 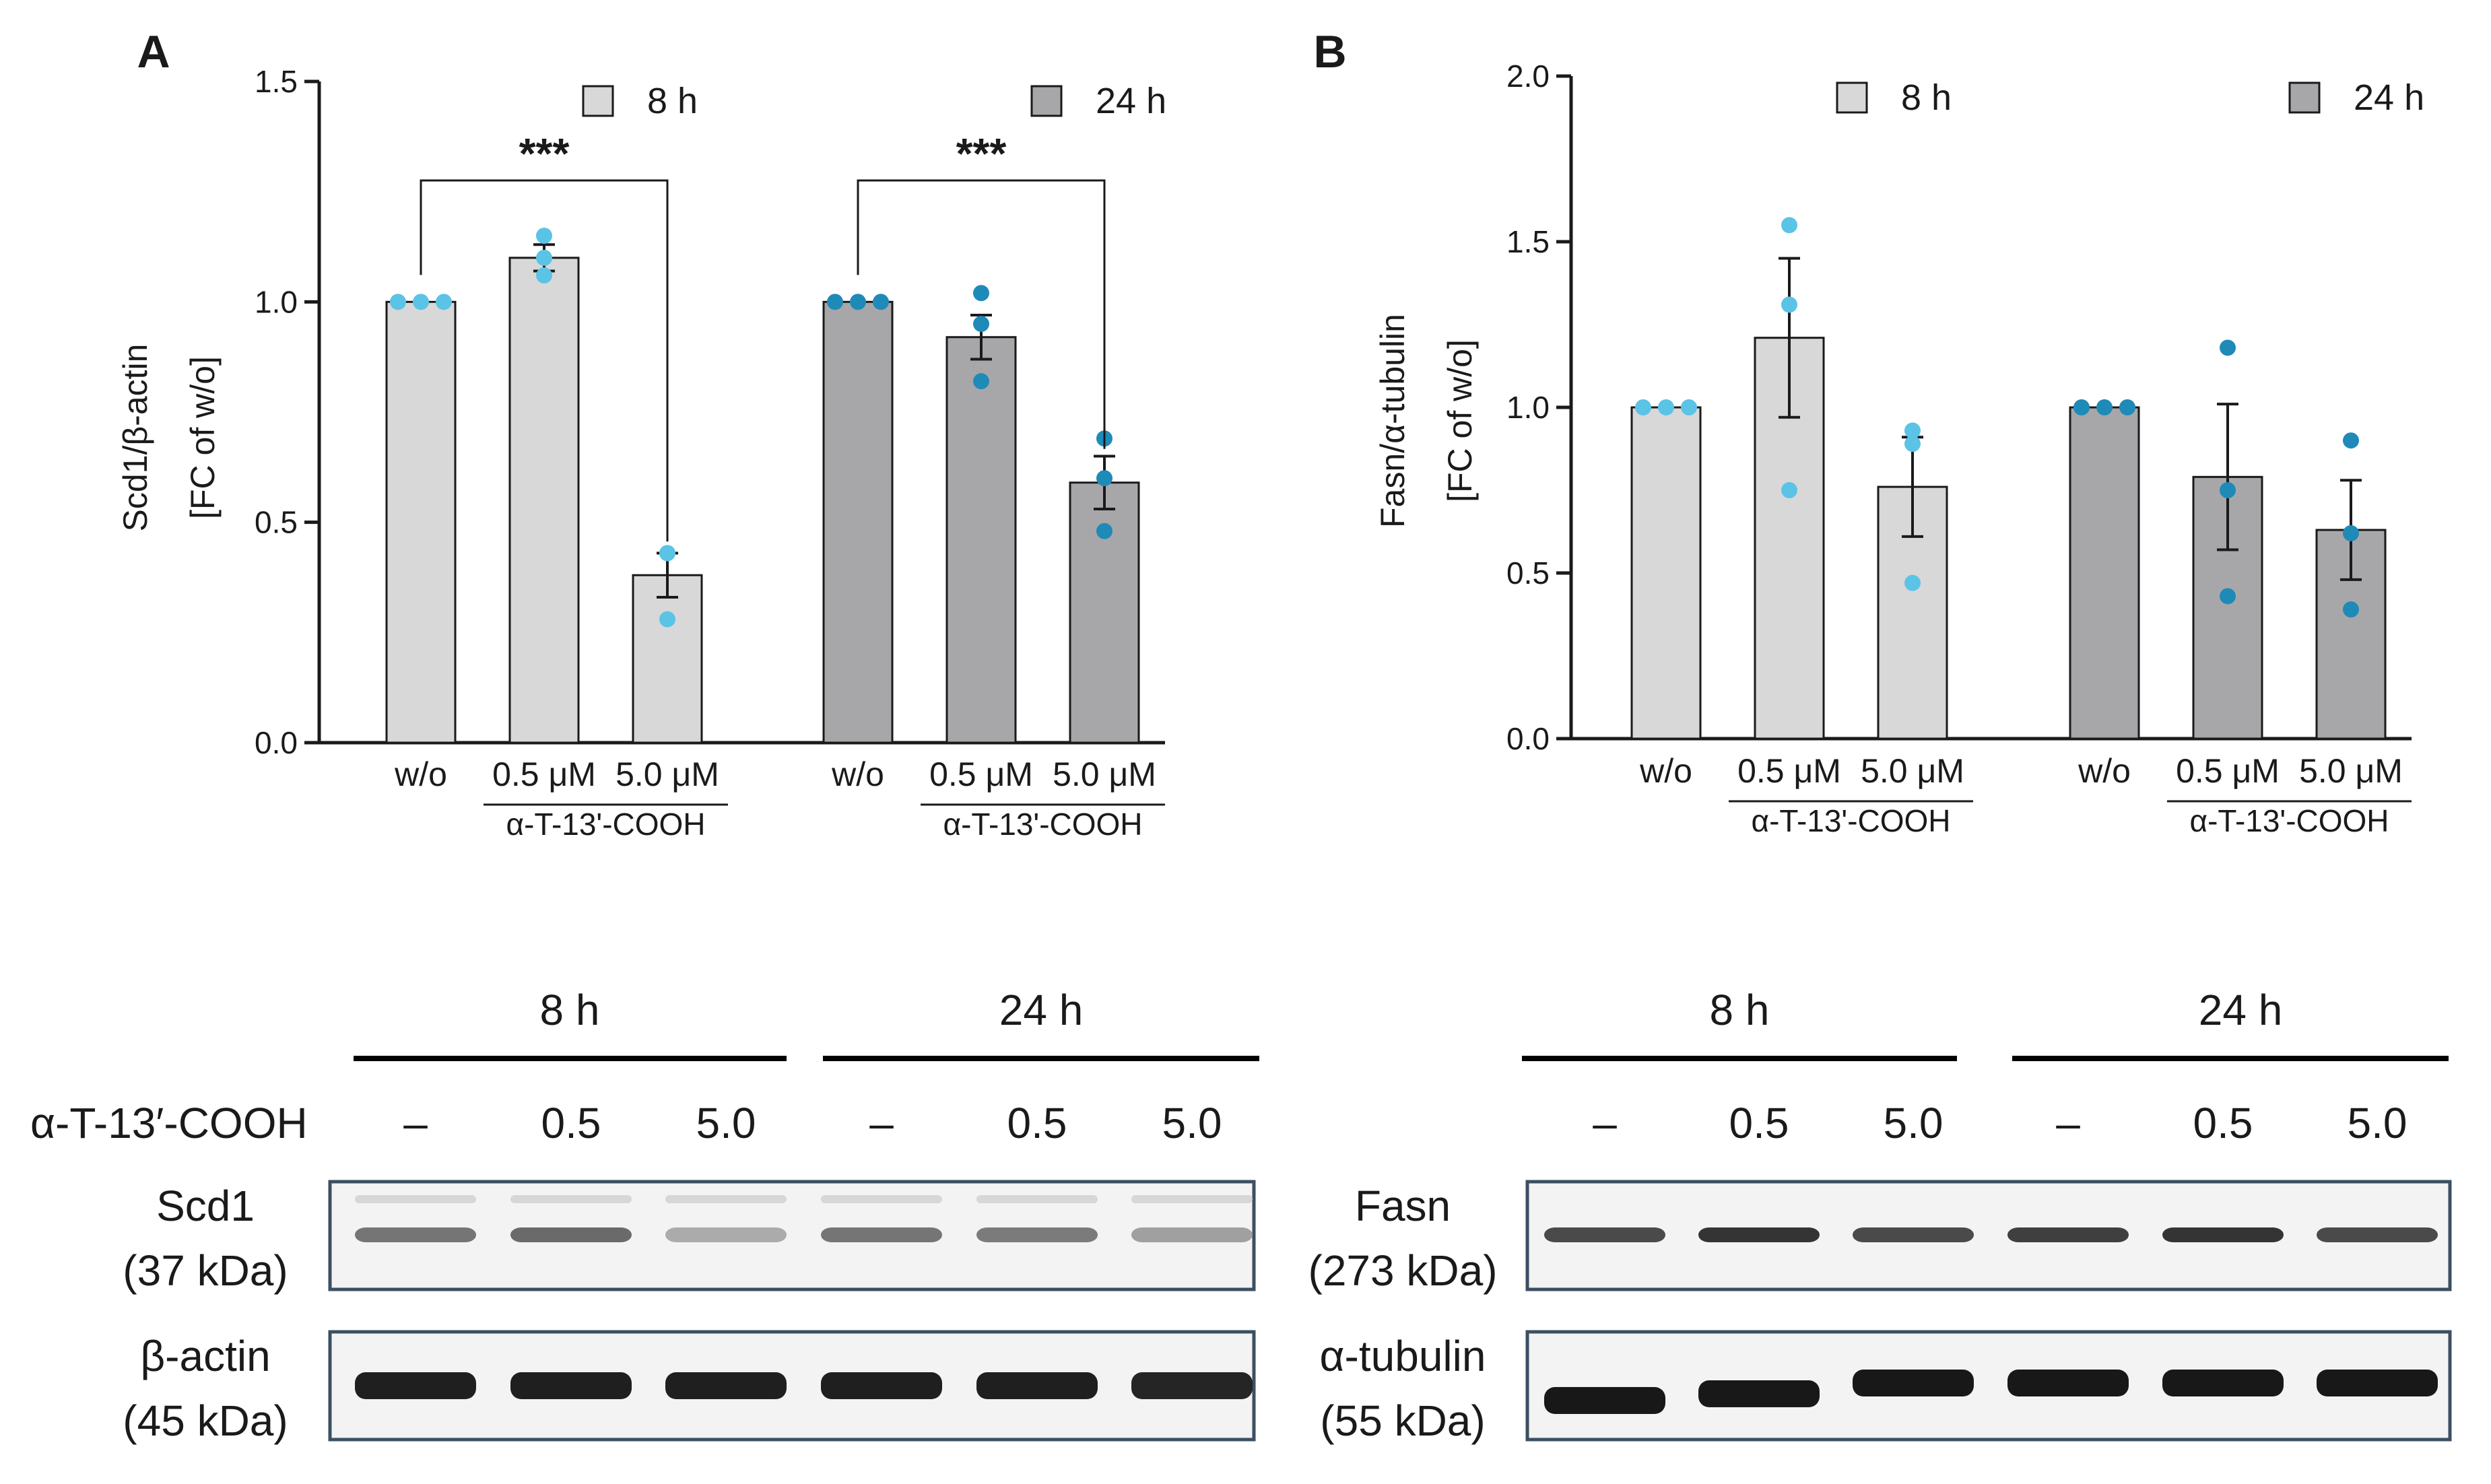 What do you see at coordinates (1665, 771) in the screenshot?
I see `x-tick-label: w/o` at bounding box center [1665, 771].